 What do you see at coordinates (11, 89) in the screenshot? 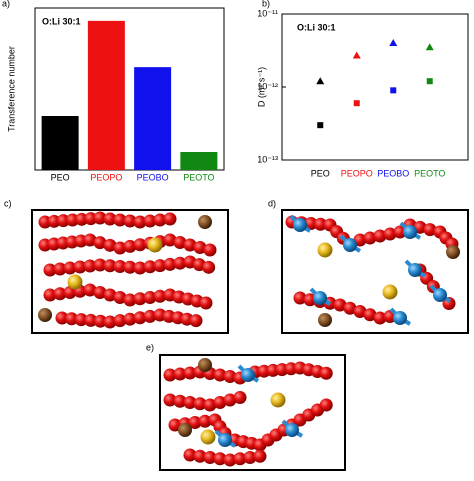
I see `y-axis-label: Transference number` at bounding box center [11, 89].